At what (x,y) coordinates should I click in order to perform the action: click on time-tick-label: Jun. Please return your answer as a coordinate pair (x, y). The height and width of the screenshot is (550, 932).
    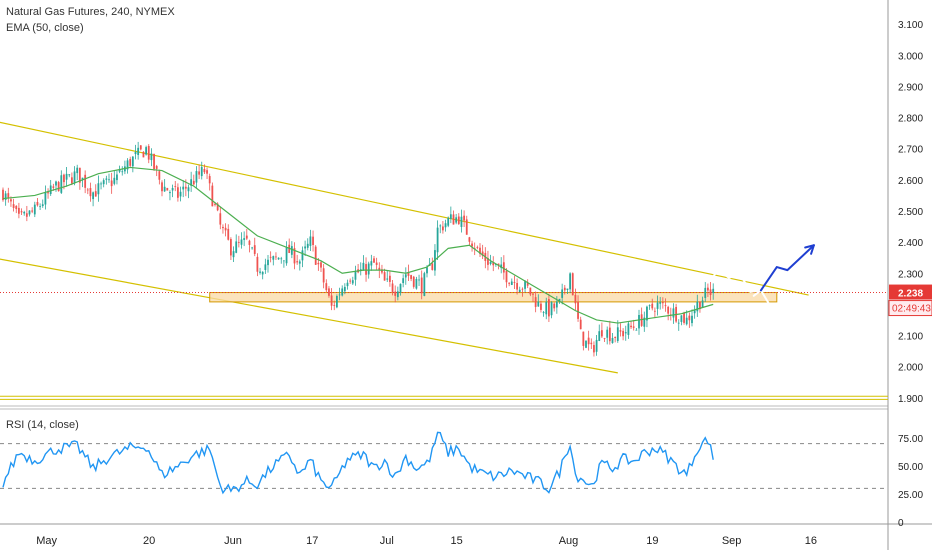
    Looking at the image, I should click on (233, 541).